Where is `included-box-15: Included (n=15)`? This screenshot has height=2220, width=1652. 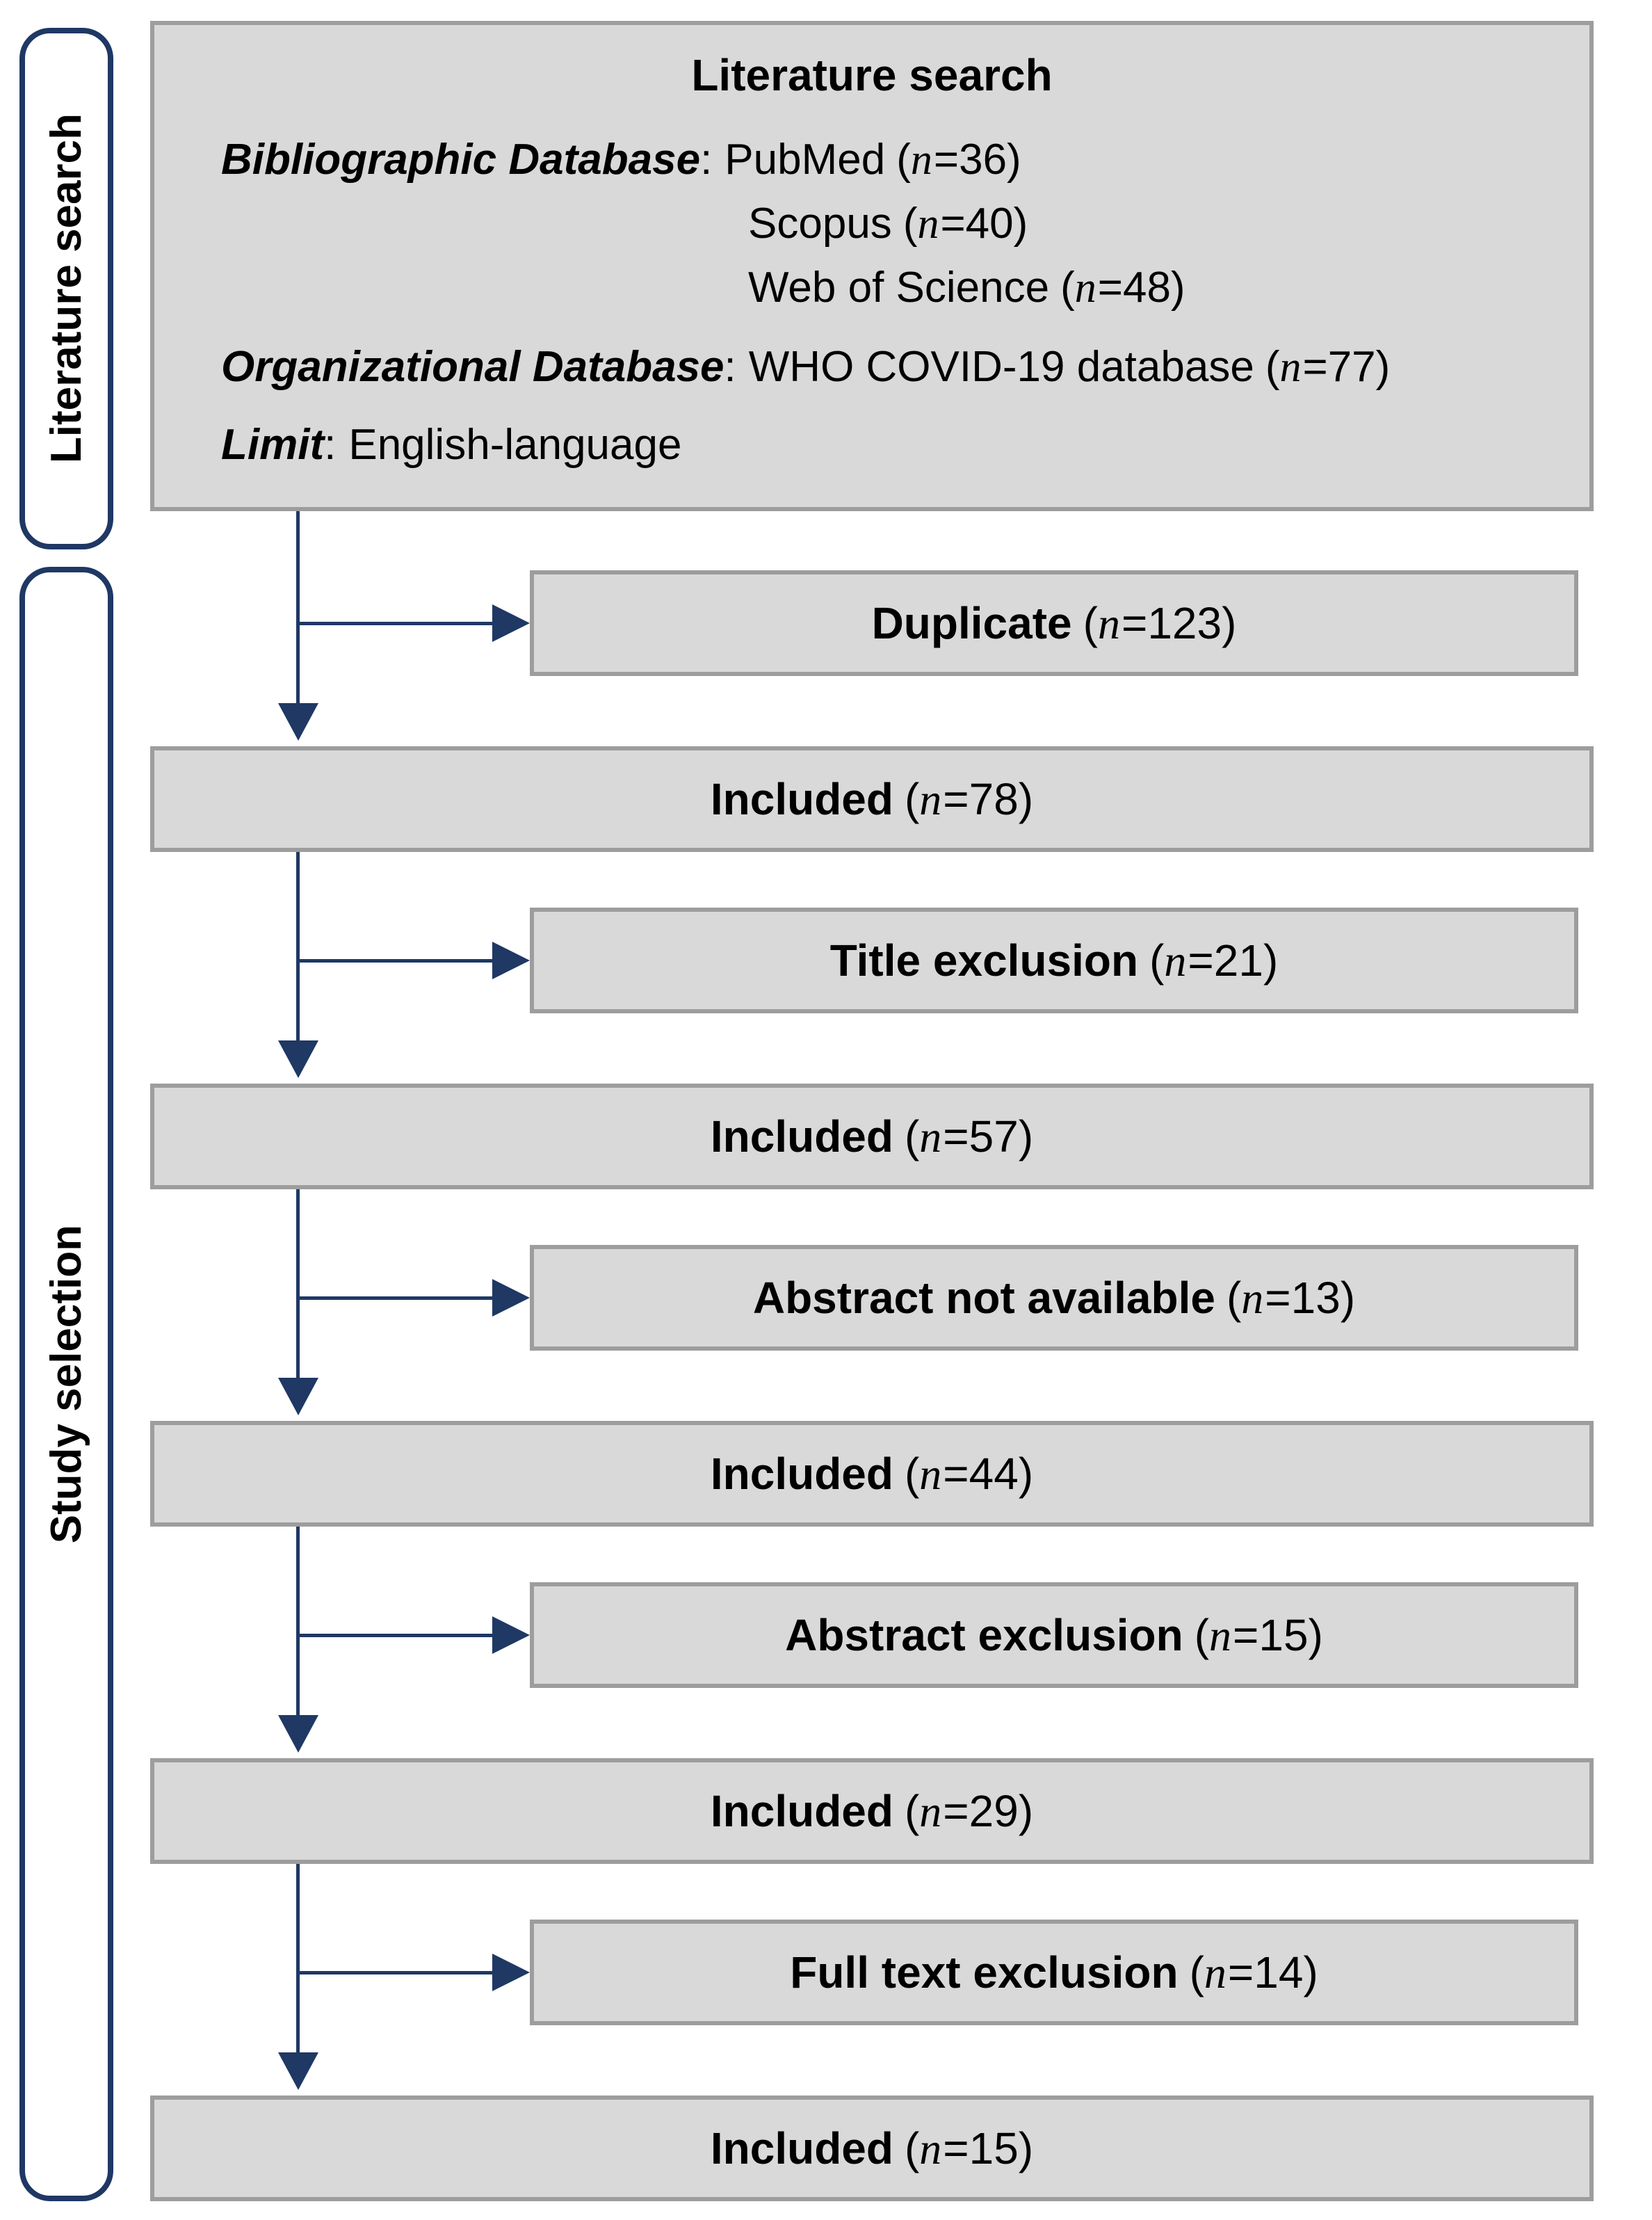 included-box-15: Included (n=15) is located at coordinates (872, 2148).